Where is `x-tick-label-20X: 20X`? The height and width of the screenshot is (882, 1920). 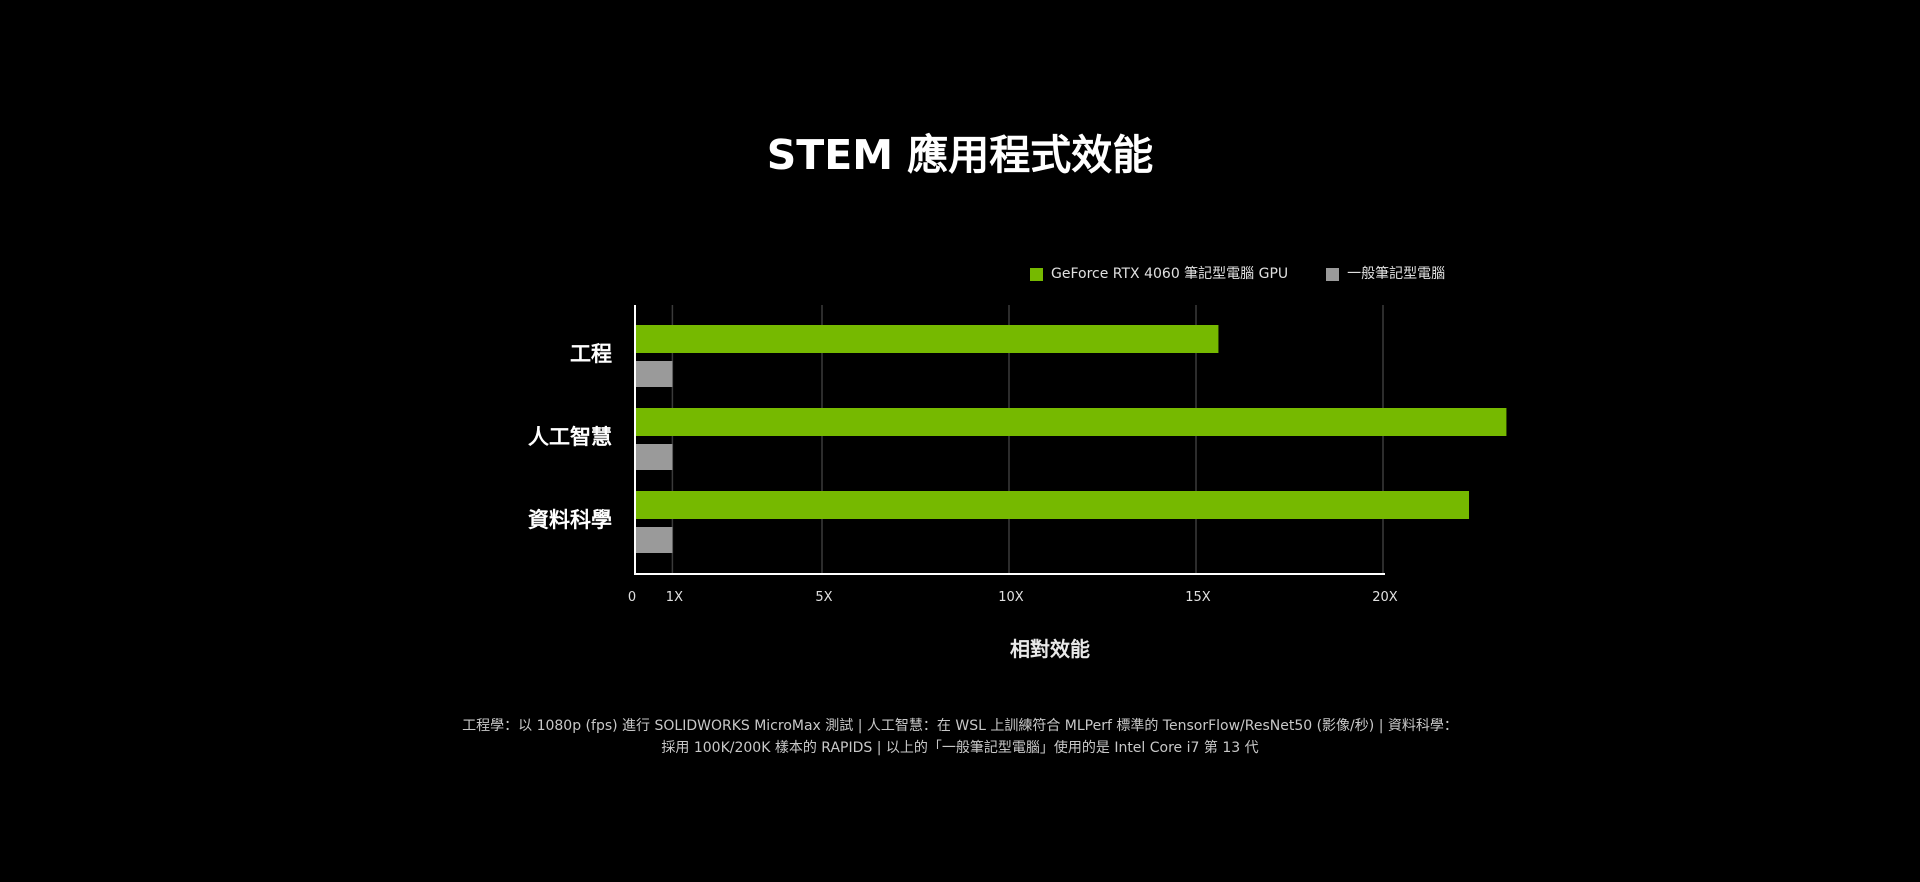 x-tick-label-20X: 20X is located at coordinates (1385, 597).